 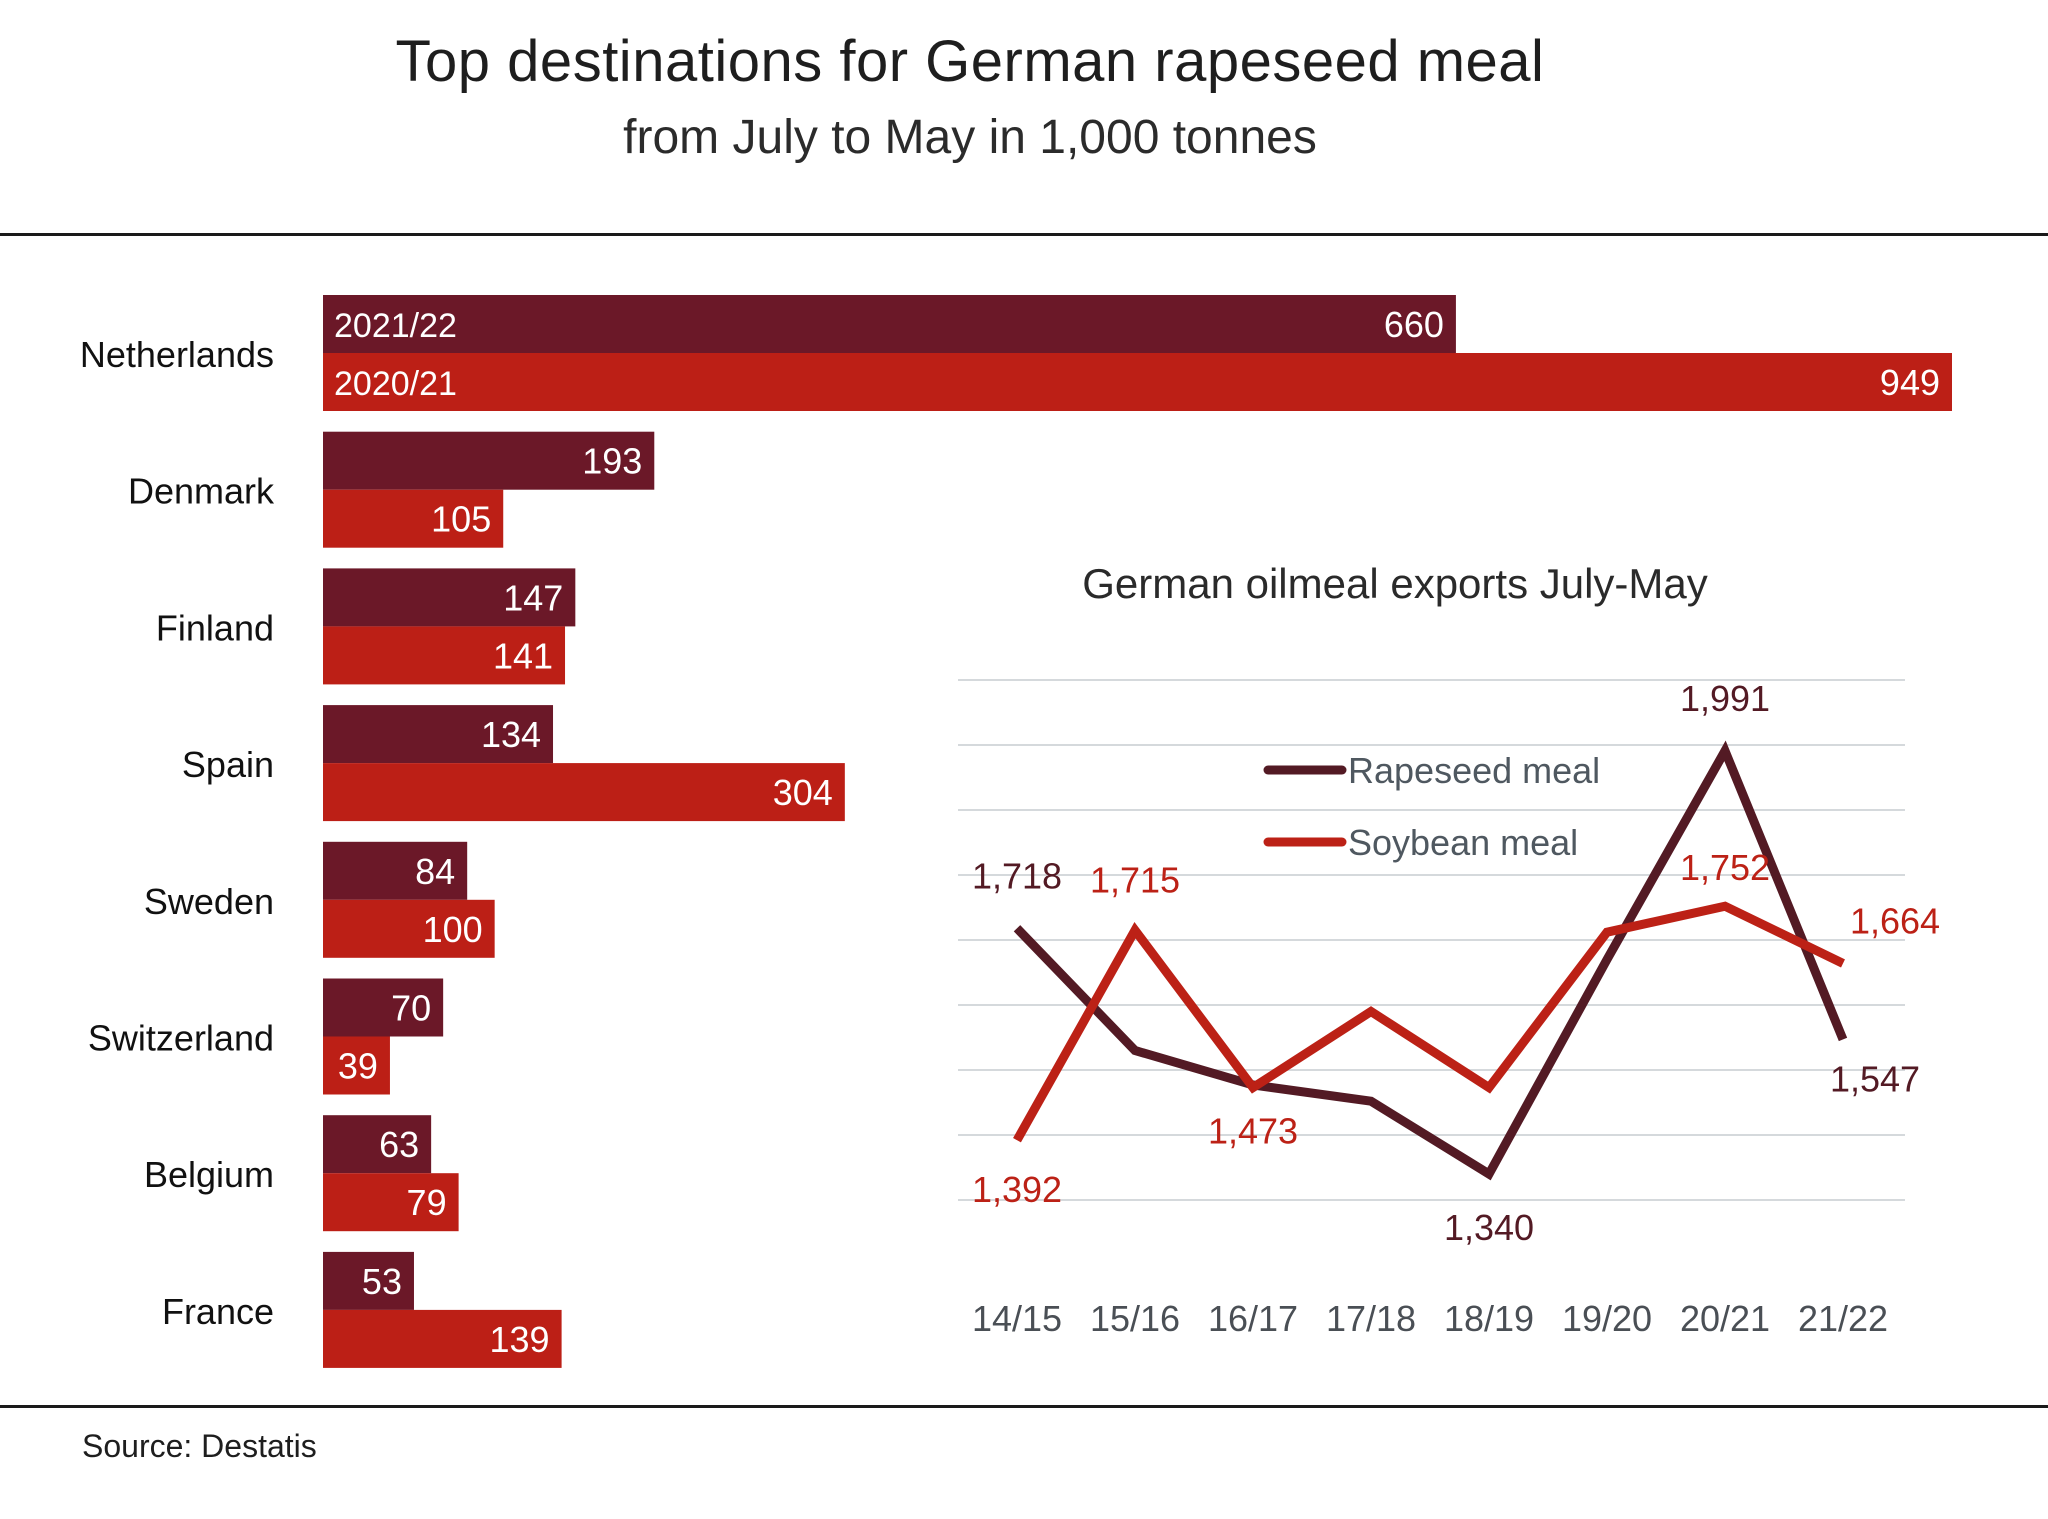 What do you see at coordinates (533, 597) in the screenshot?
I see `data-label: 147` at bounding box center [533, 597].